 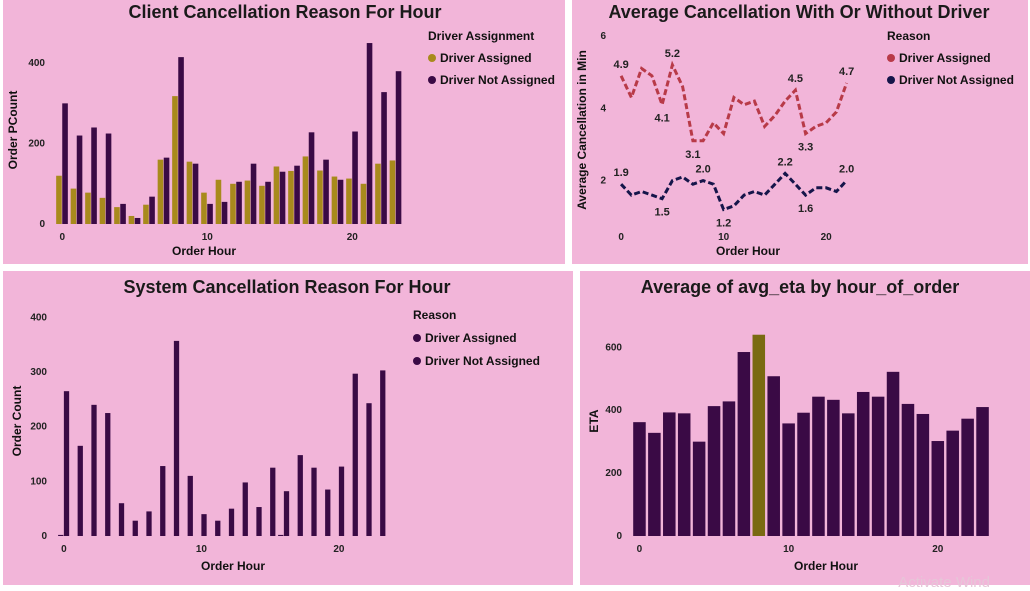 I want to click on data-label: 1.9, so click(x=620, y=173).